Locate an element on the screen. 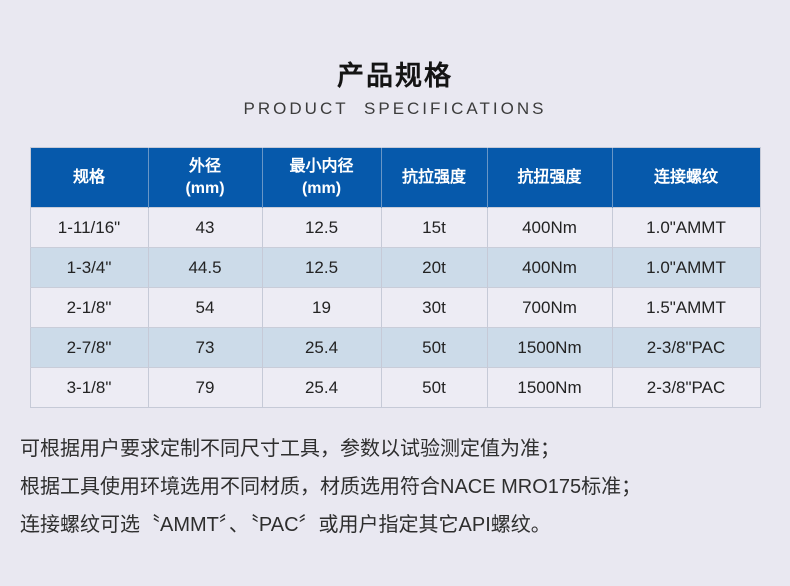 The image size is (790, 586). table-cell: 1-3/4" is located at coordinates (89, 267).